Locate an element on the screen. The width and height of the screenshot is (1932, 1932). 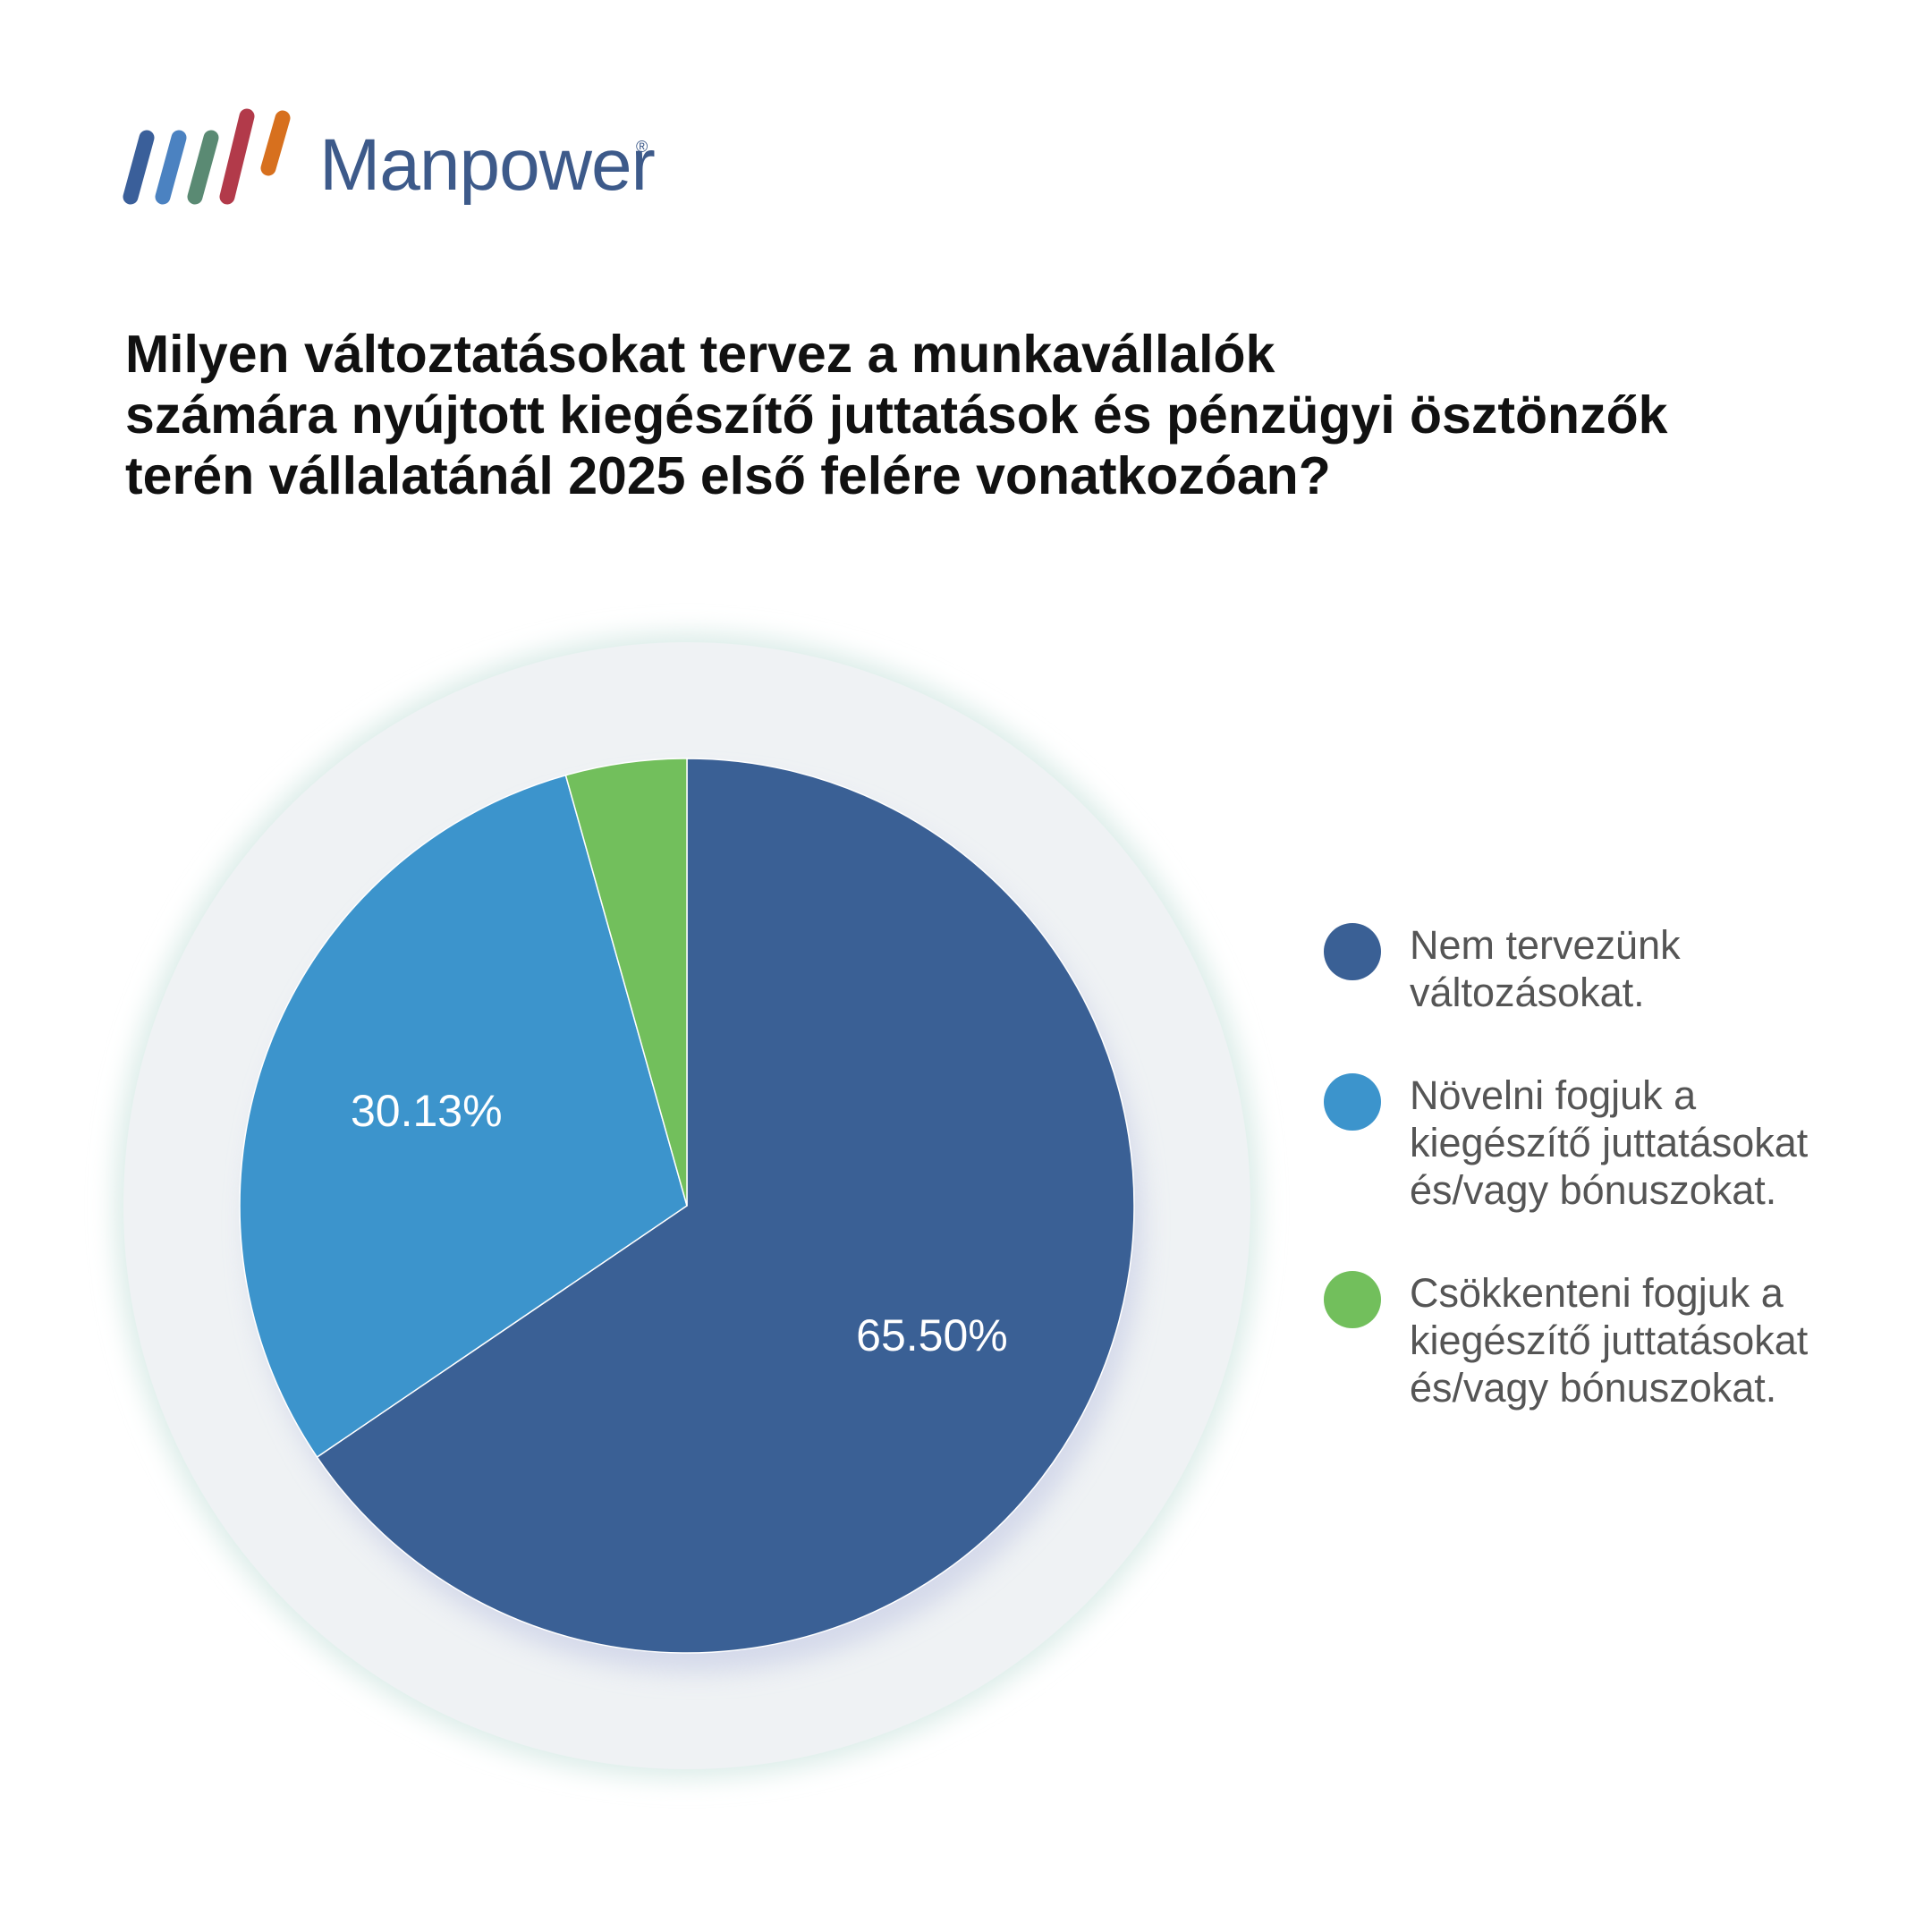
legend-item-no-change: Nem tervezünk változásokat. is located at coordinates (1610, 968).